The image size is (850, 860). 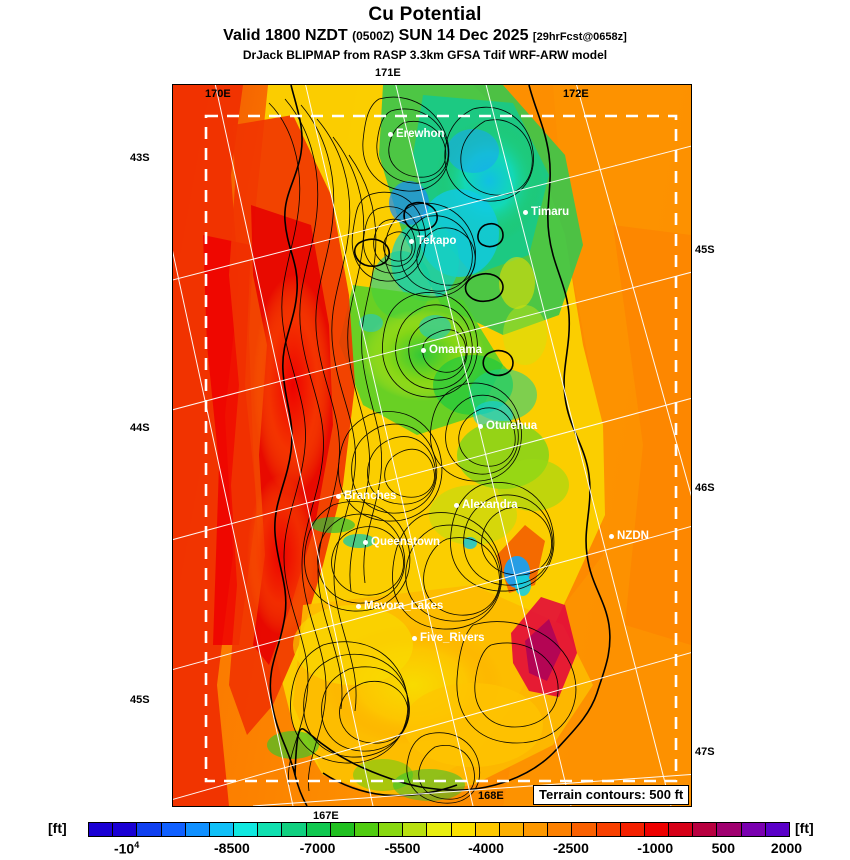 I want to click on colorbar-tick-label: 500, so click(x=723, y=848).